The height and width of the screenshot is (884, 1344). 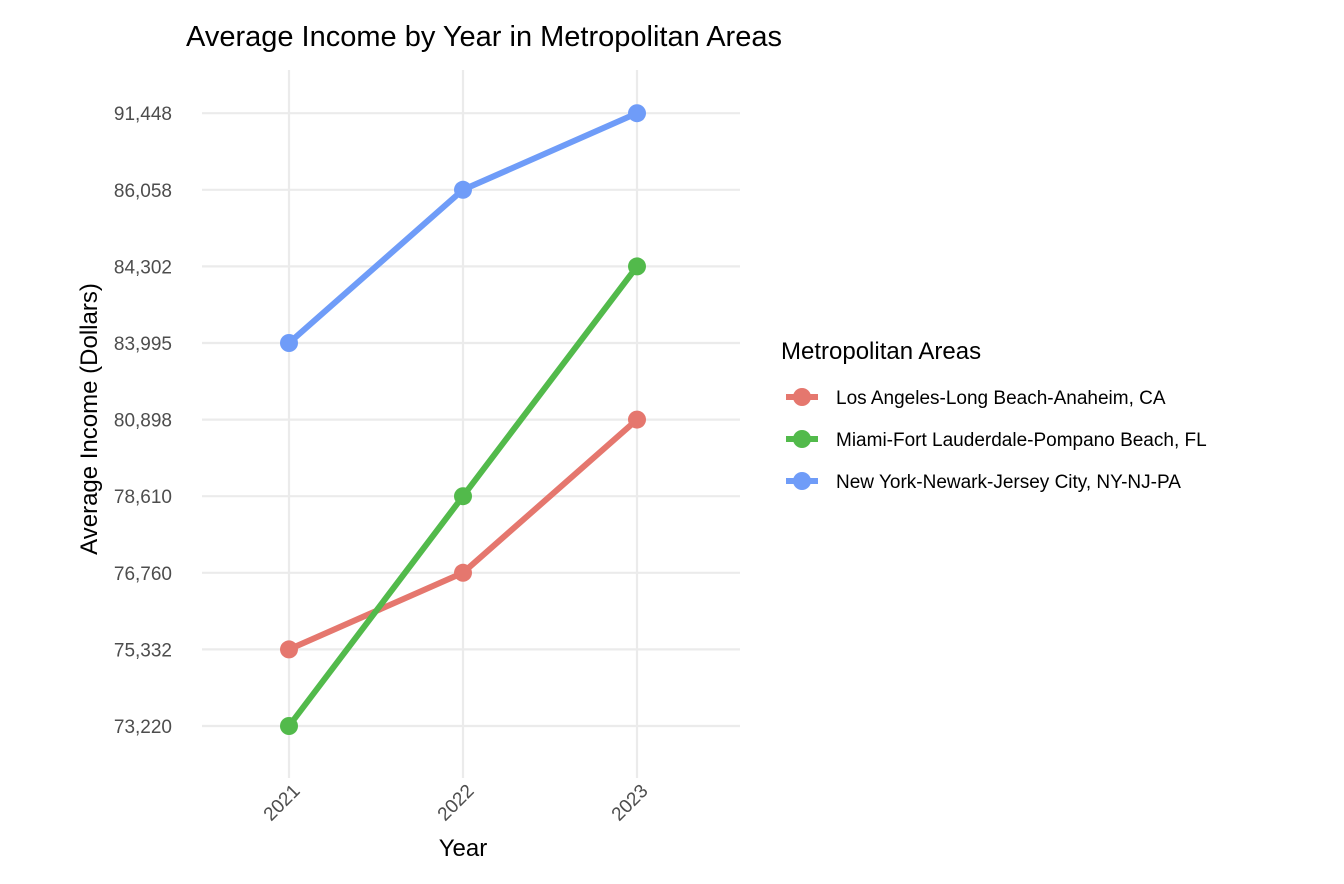 What do you see at coordinates (143, 191) in the screenshot?
I see `y-tick-label: 86,058` at bounding box center [143, 191].